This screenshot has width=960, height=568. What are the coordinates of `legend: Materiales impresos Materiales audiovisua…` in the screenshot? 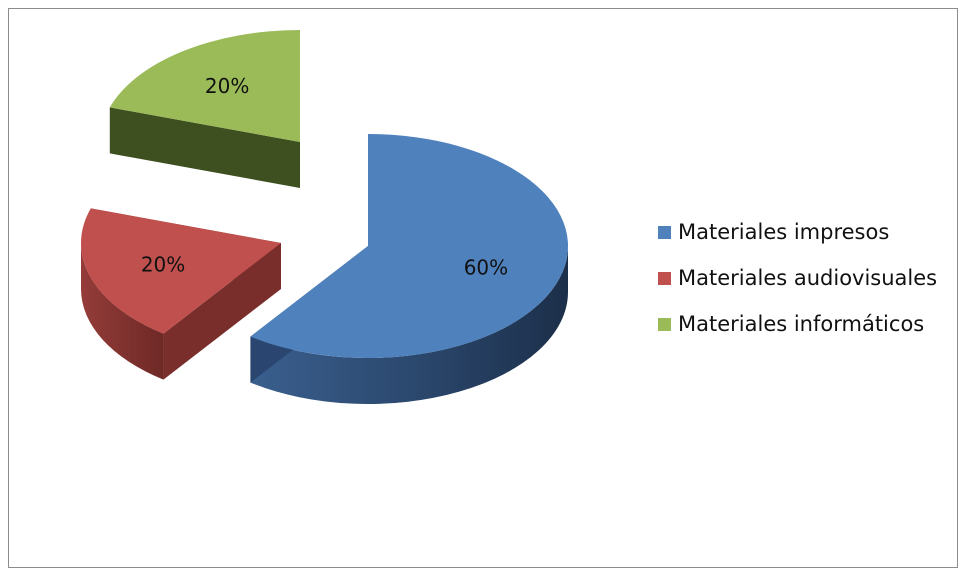 It's located at (797, 278).